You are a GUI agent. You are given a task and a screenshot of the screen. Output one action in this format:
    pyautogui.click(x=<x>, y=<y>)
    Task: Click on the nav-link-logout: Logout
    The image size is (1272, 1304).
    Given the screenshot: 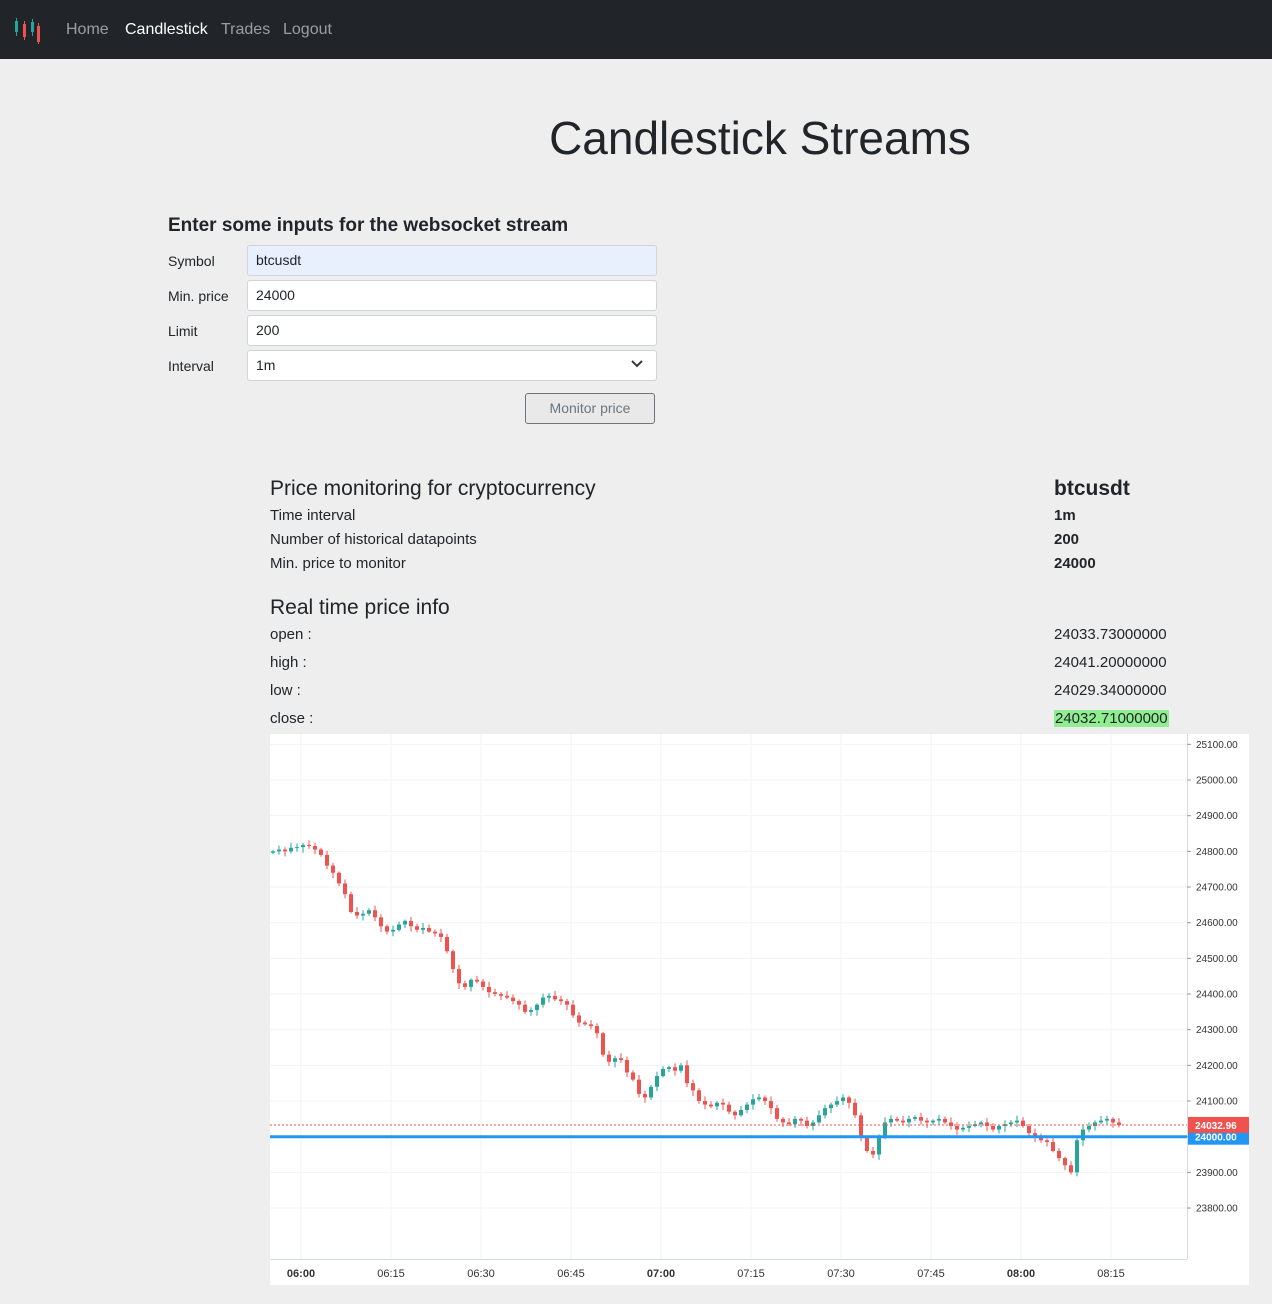 What is the action you would take?
    pyautogui.click(x=307, y=29)
    